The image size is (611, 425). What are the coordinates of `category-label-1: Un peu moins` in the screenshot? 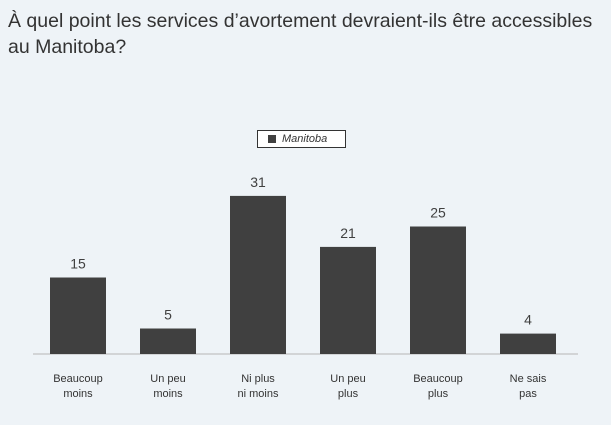 It's located at (167, 386).